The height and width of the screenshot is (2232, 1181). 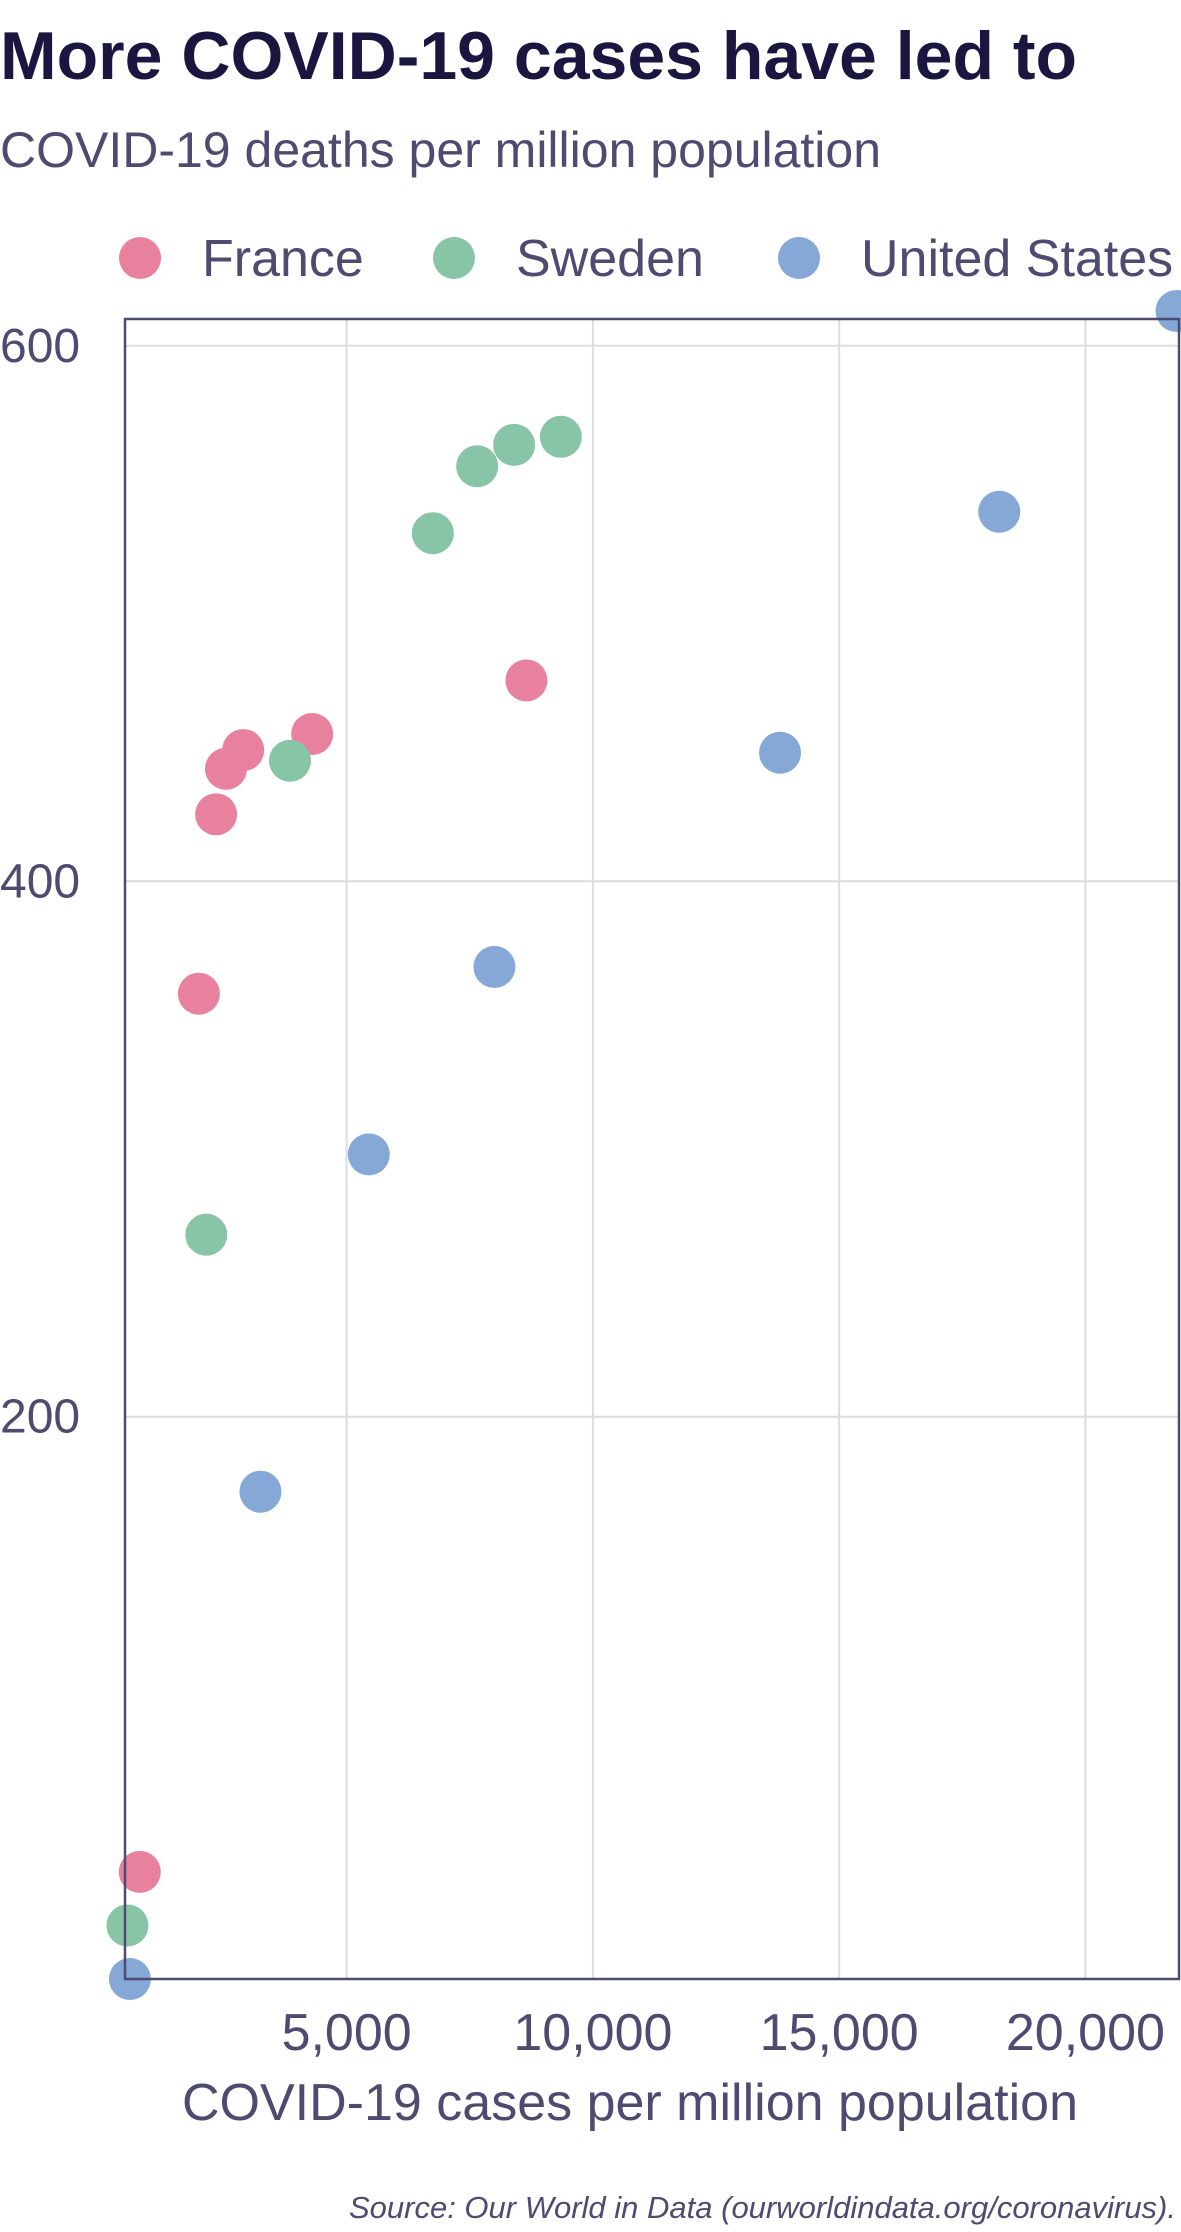 What do you see at coordinates (592, 2033) in the screenshot?
I see `x-tick-label: 10,000` at bounding box center [592, 2033].